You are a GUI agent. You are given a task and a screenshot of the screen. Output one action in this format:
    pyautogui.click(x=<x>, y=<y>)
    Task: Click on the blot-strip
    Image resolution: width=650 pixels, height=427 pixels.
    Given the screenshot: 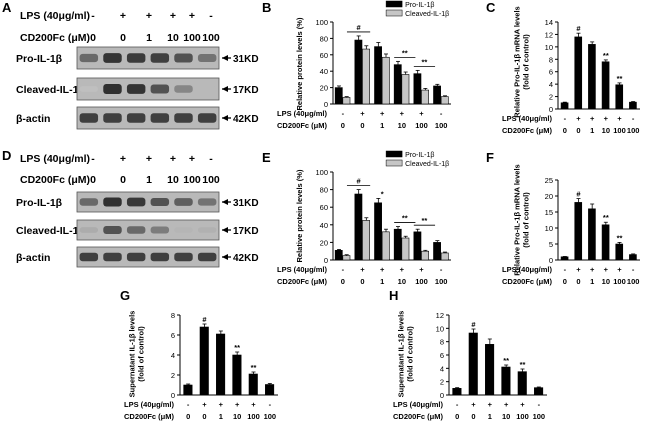 What is the action you would take?
    pyautogui.click(x=148, y=89)
    